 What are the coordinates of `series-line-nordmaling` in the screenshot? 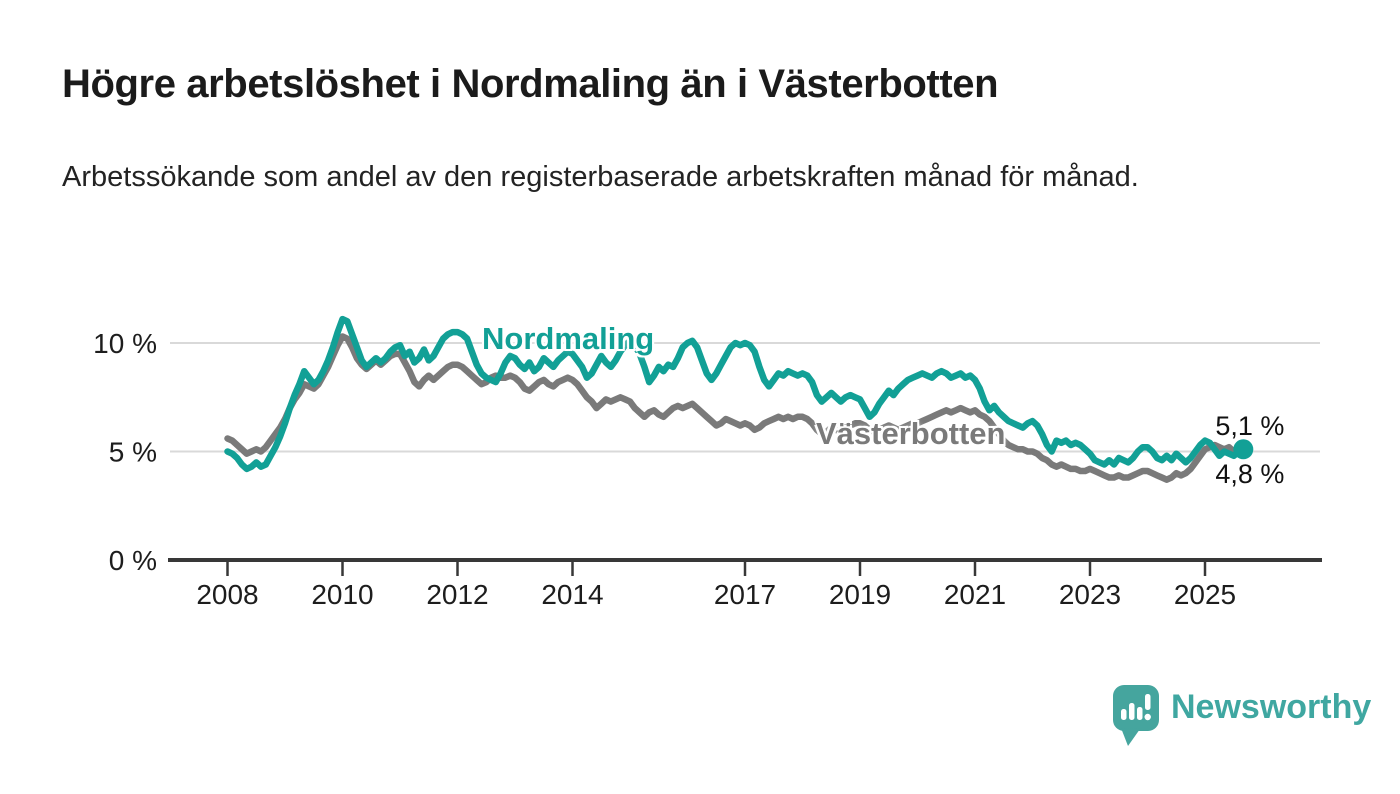 It's located at (735, 394).